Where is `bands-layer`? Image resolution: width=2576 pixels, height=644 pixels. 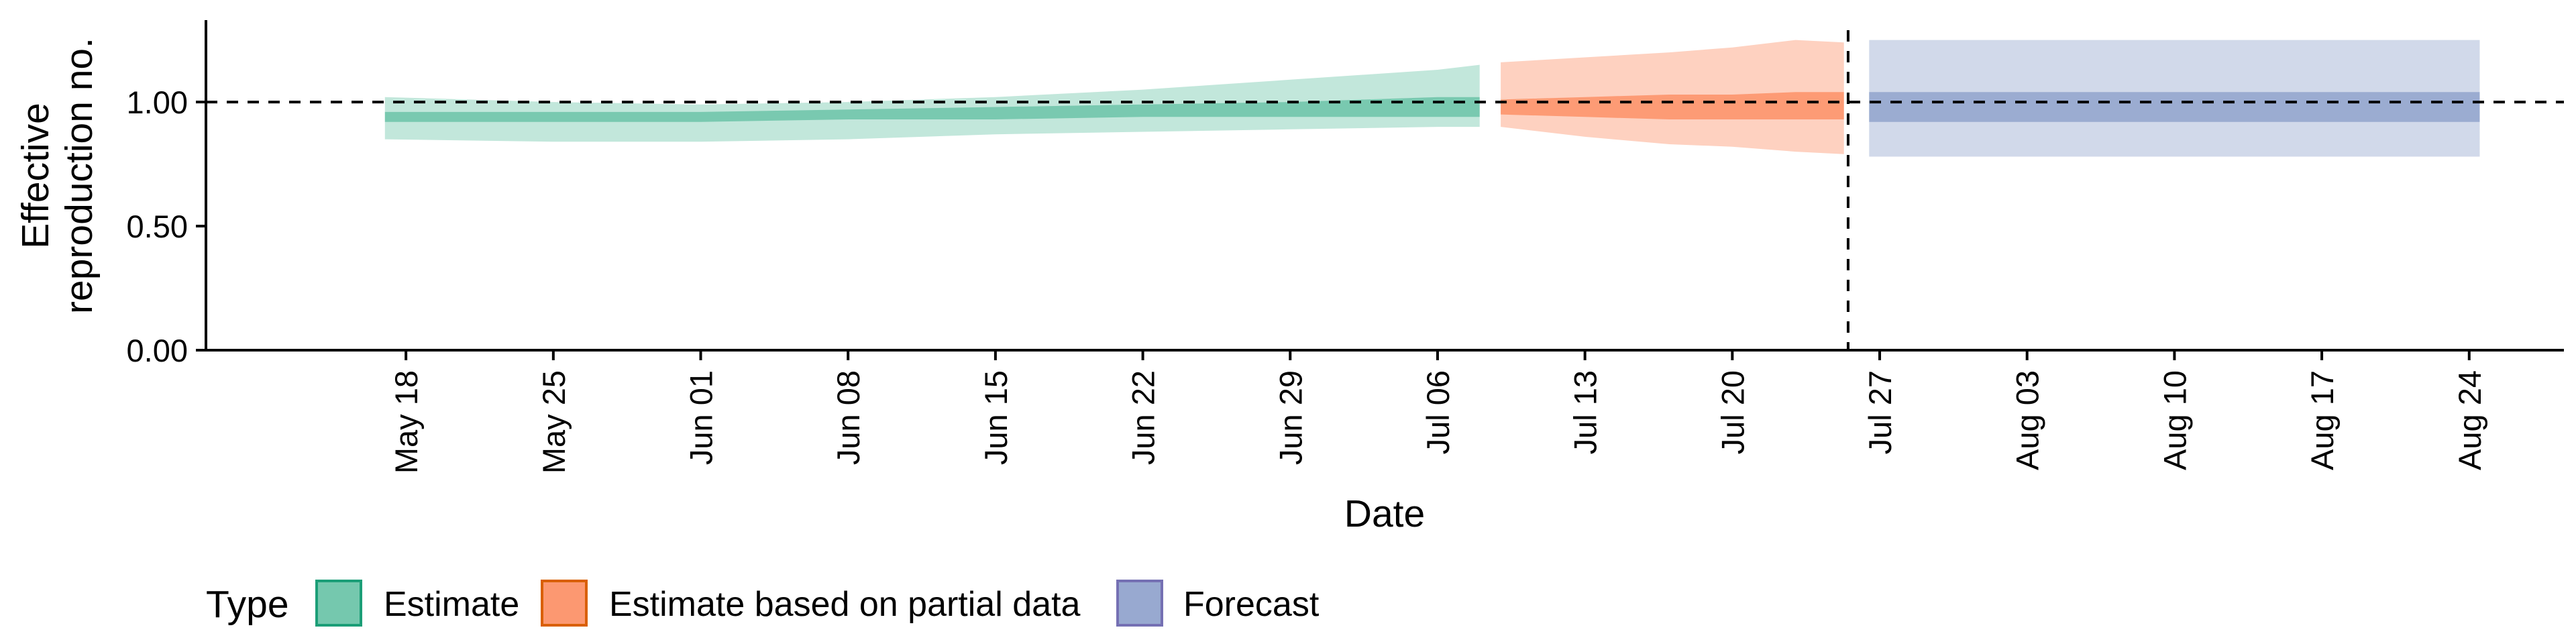 bands-layer is located at coordinates (1432, 98).